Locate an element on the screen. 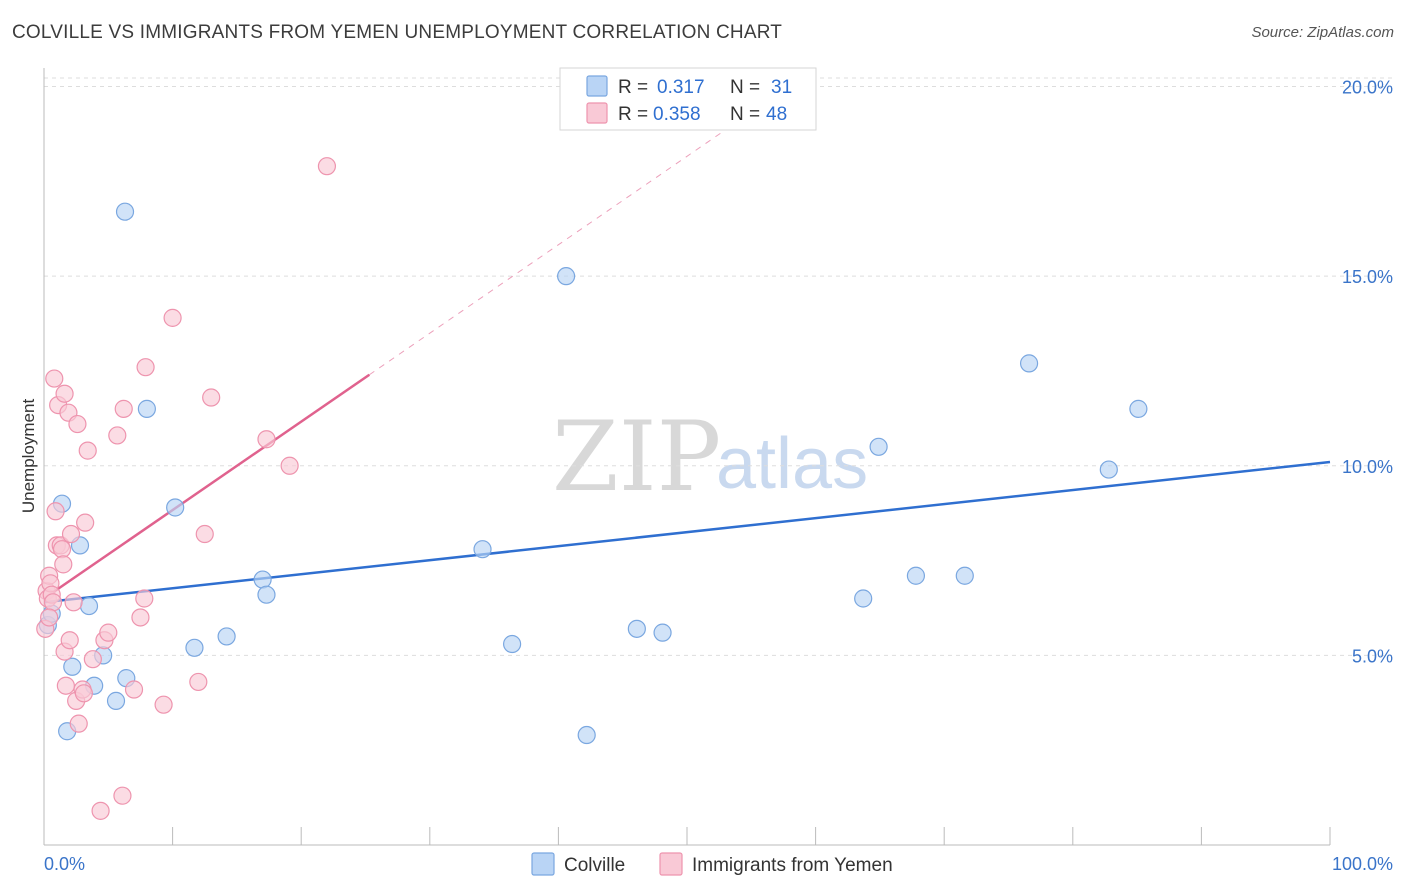  legend-n-value-yemen: 48 is located at coordinates (776, 114).